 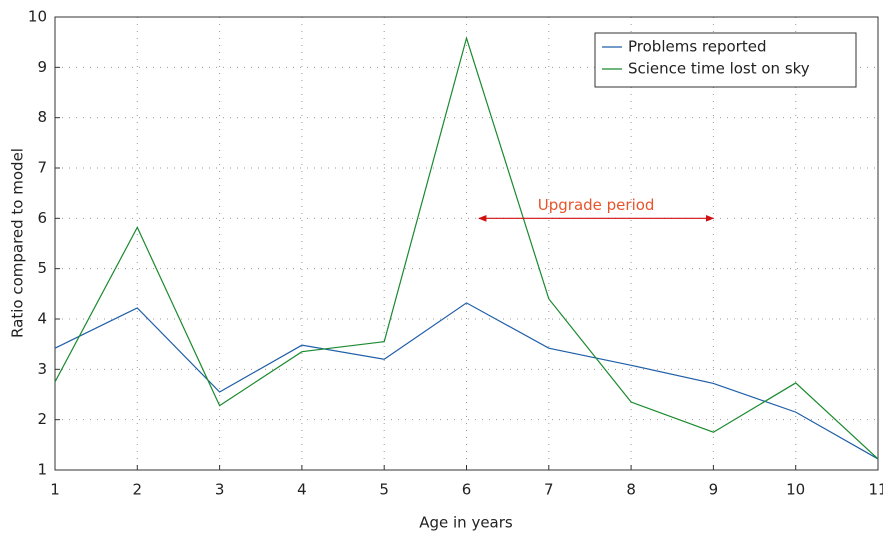 I want to click on x-tick-label: 4, so click(x=302, y=490).